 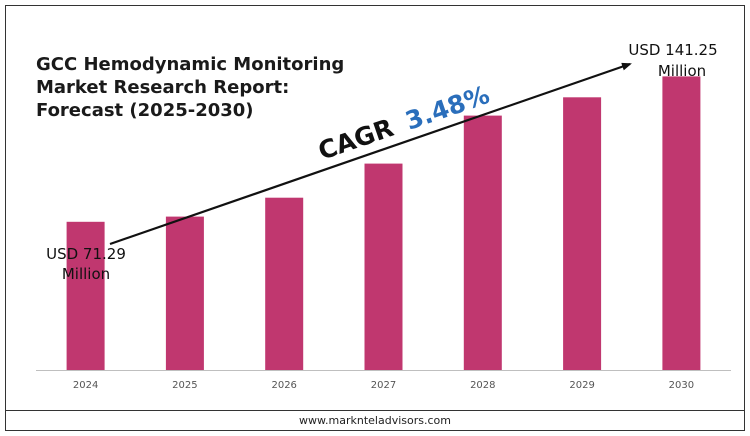 I want to click on x-tick-label-2024: 2024, so click(x=85, y=385).